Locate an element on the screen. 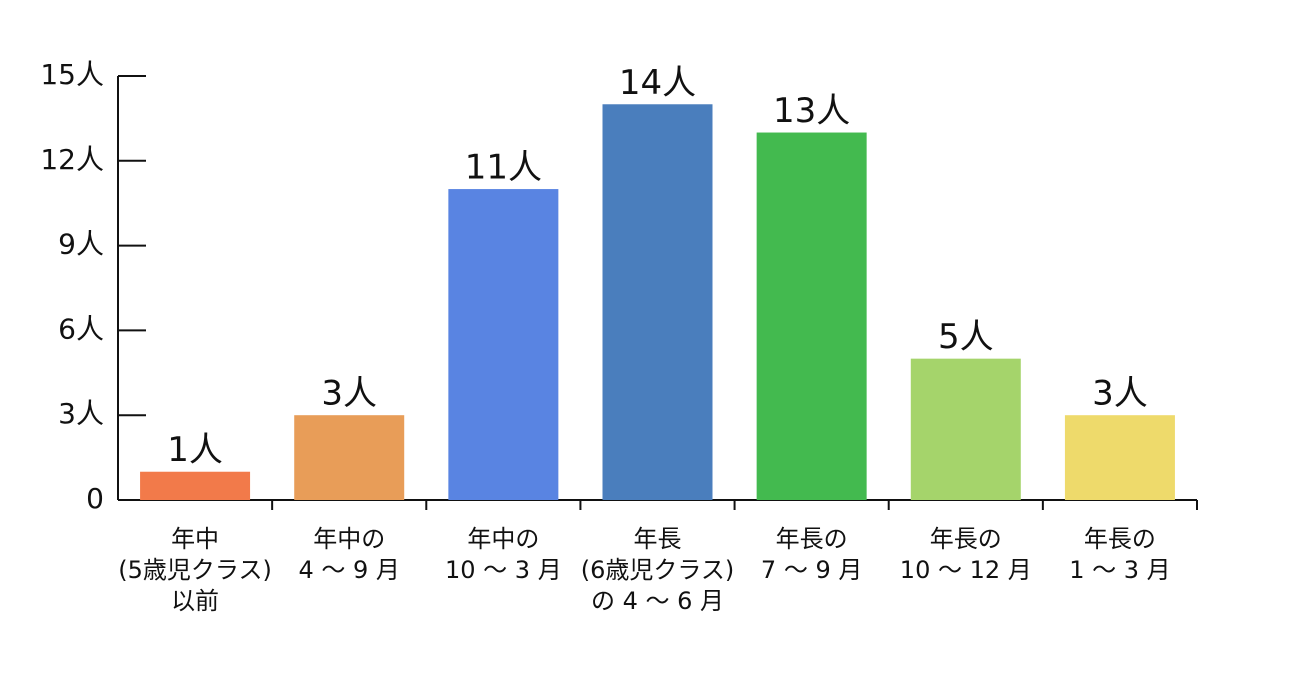 The height and width of the screenshot is (679, 1298). y-tick-label: 15人 is located at coordinates (72, 74).